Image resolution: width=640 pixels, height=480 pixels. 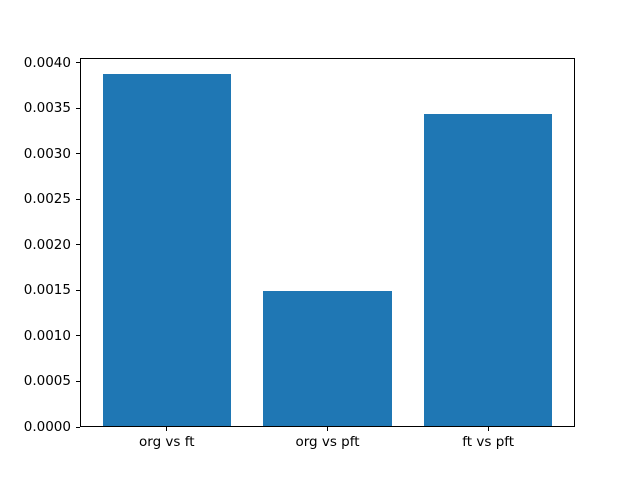 What do you see at coordinates (488, 442) in the screenshot?
I see `x-tick-label-ft-vs-pft: ft vs pft` at bounding box center [488, 442].